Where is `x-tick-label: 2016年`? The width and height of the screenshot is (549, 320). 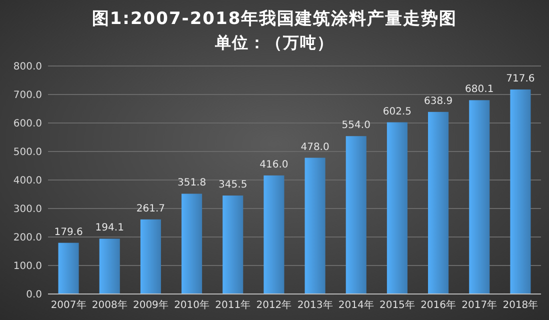
x-tick-label: 2016年 is located at coordinates (438, 305).